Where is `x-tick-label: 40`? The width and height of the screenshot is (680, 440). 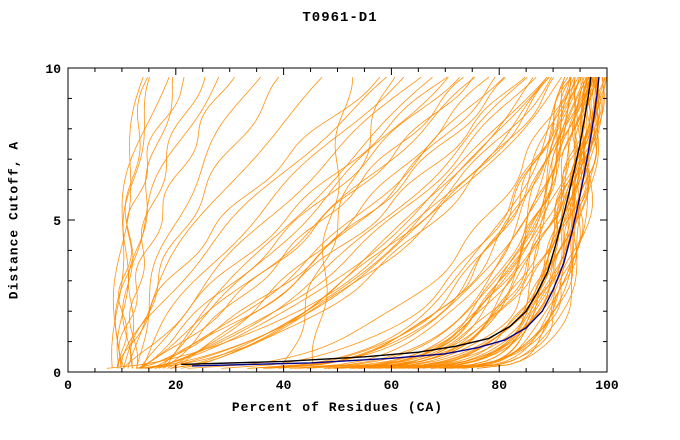 x-tick-label: 40 is located at coordinates (284, 385).